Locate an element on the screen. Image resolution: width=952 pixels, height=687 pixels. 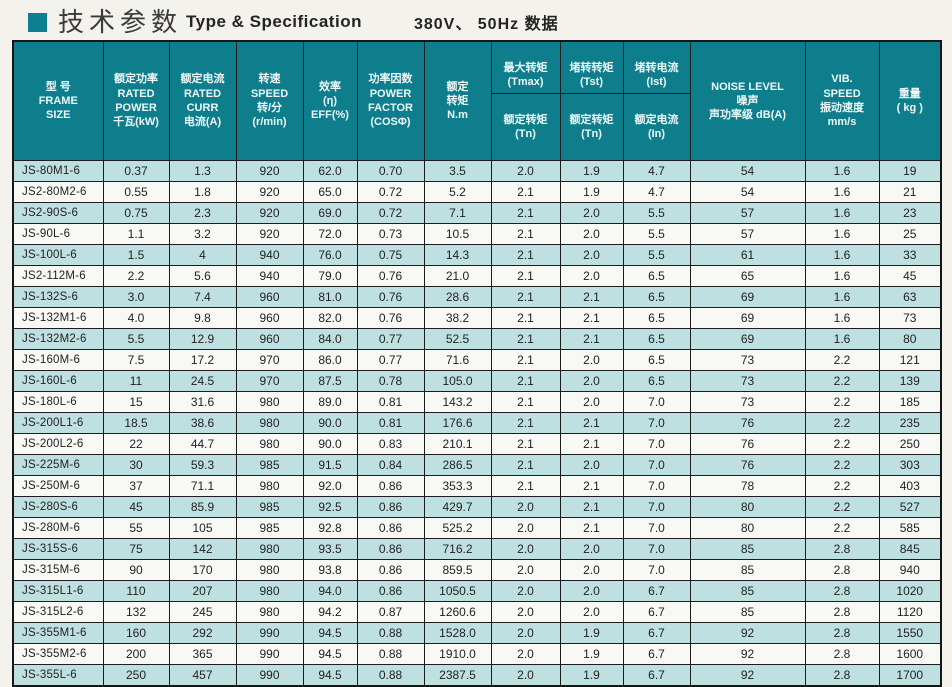
value-cell: 200 is located at coordinates (136, 653).